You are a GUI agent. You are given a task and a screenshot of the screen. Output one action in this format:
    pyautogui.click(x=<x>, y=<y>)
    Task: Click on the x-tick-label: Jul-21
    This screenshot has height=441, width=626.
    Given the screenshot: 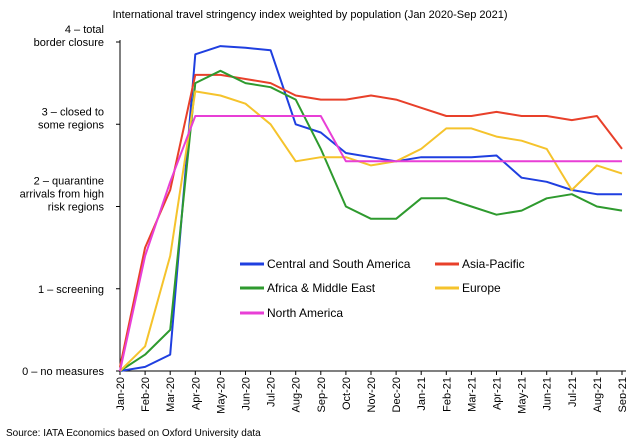 What is the action you would take?
    pyautogui.click(x=573, y=392)
    